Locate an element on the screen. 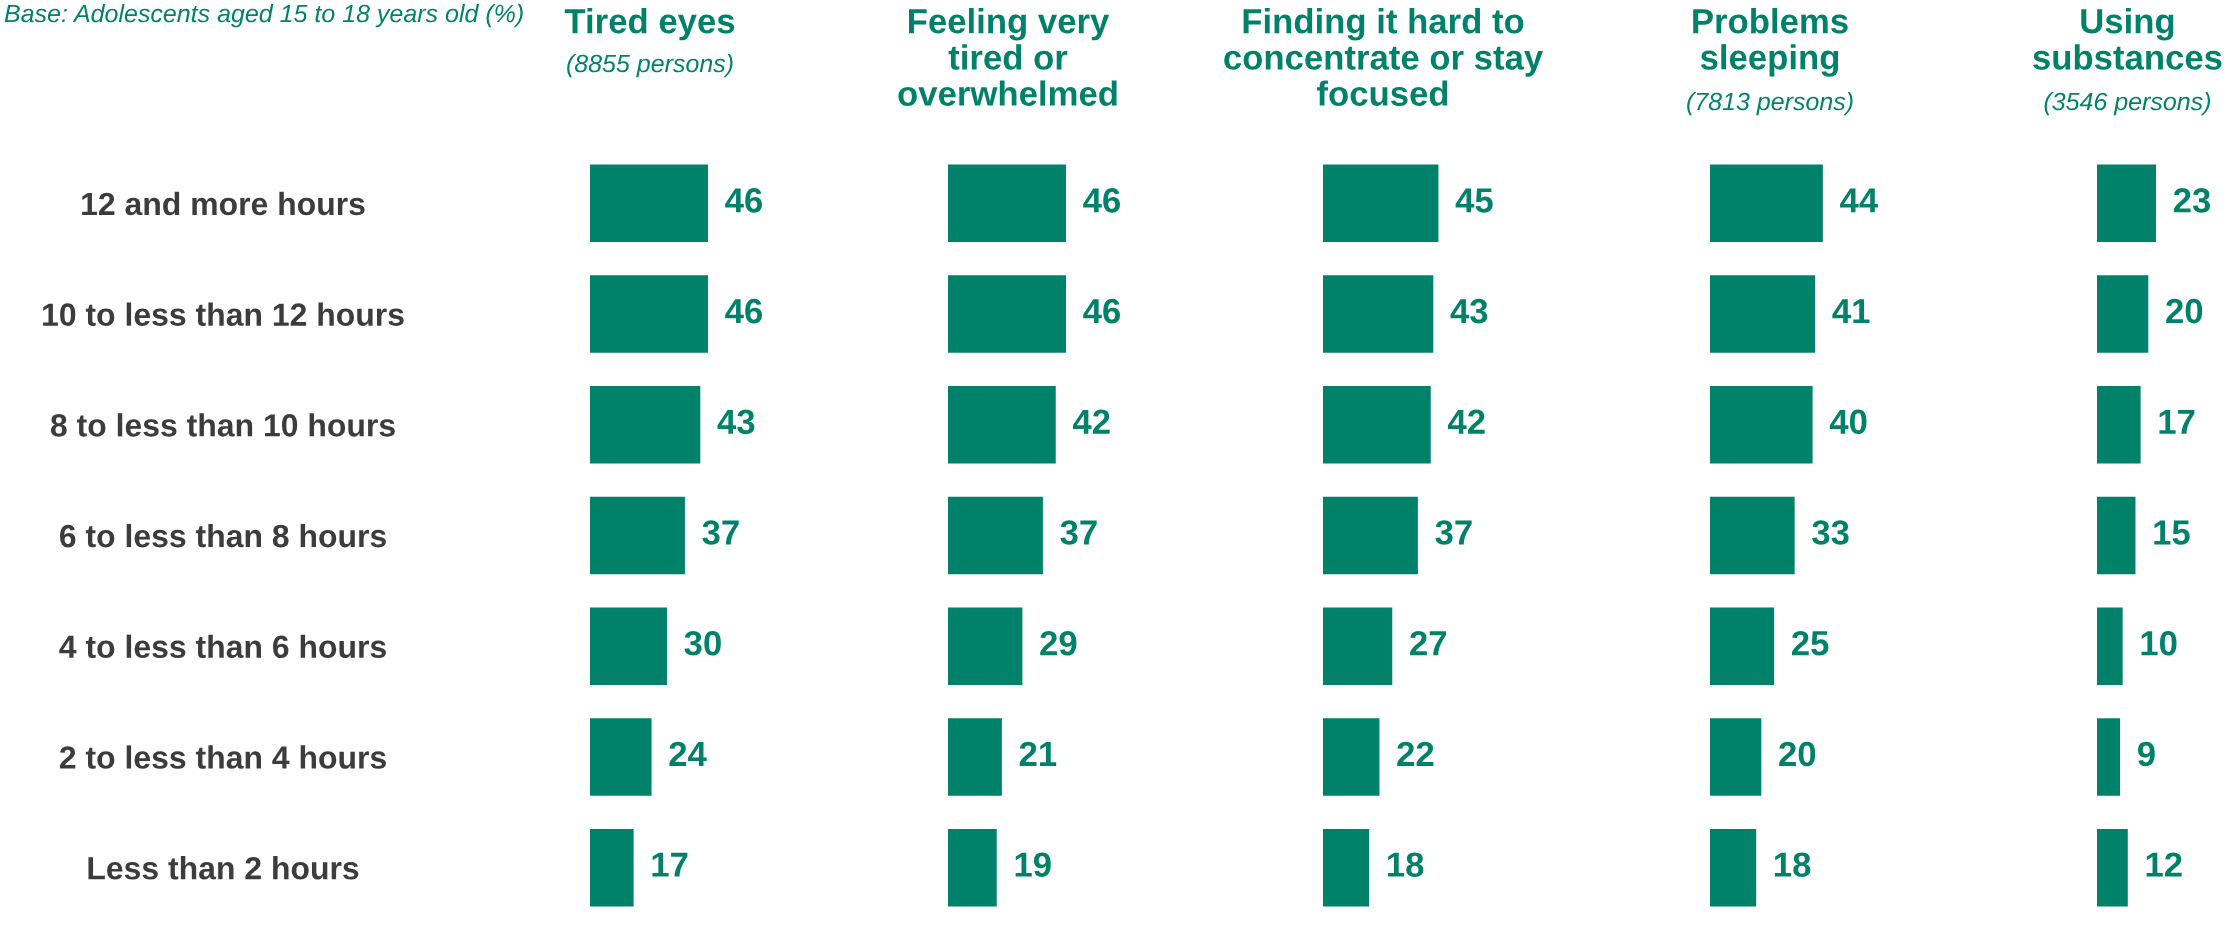 The width and height of the screenshot is (2229, 925). data-label: 15 is located at coordinates (2172, 532).